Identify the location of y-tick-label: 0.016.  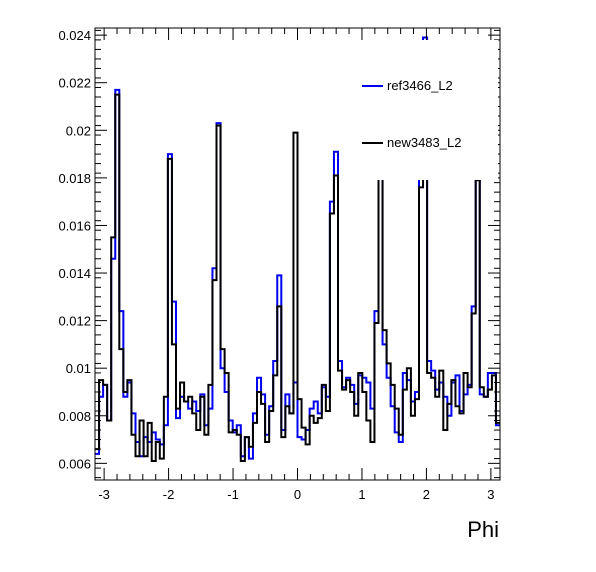
(74, 225).